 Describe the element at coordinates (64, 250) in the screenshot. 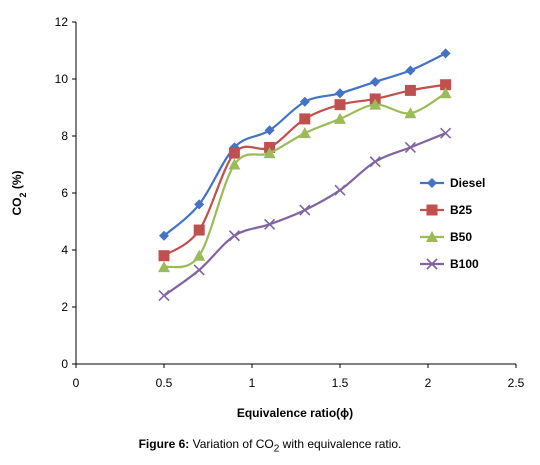

I see `y-tick-label: 4` at that location.